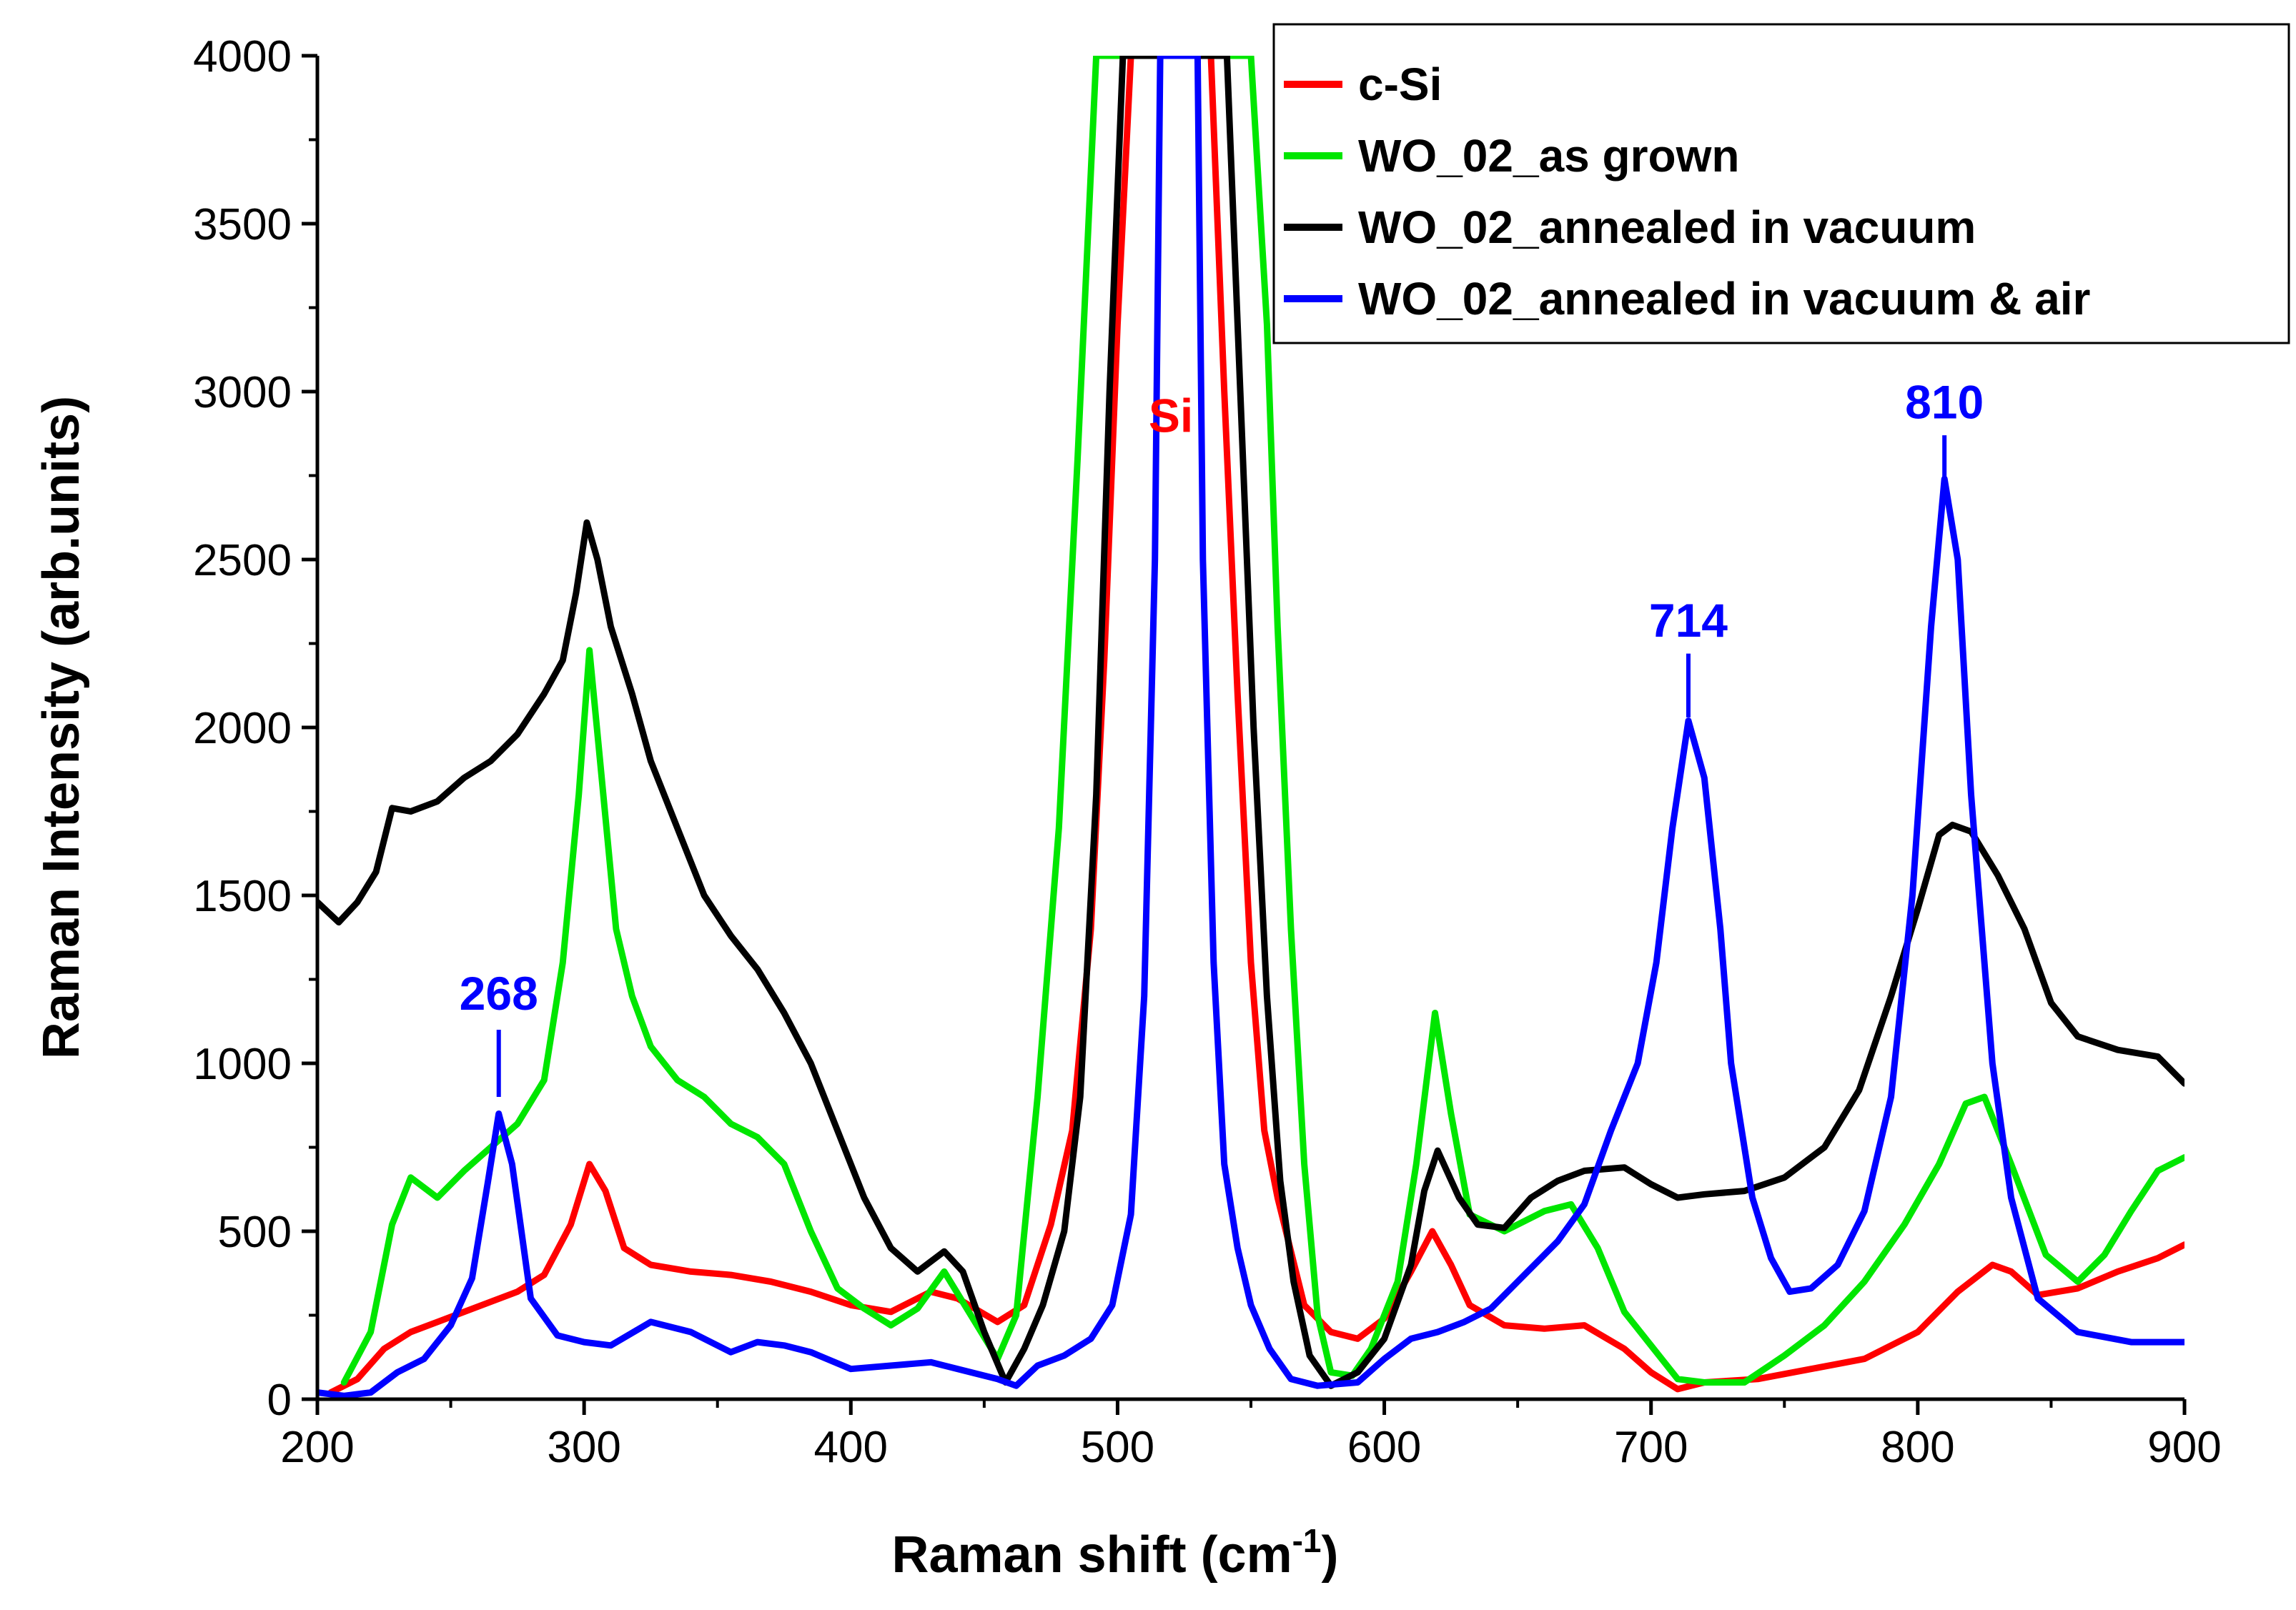 This screenshot has width=2296, height=1610. What do you see at coordinates (1171, 415) in the screenshot?
I see `annotation-label-0: Si` at bounding box center [1171, 415].